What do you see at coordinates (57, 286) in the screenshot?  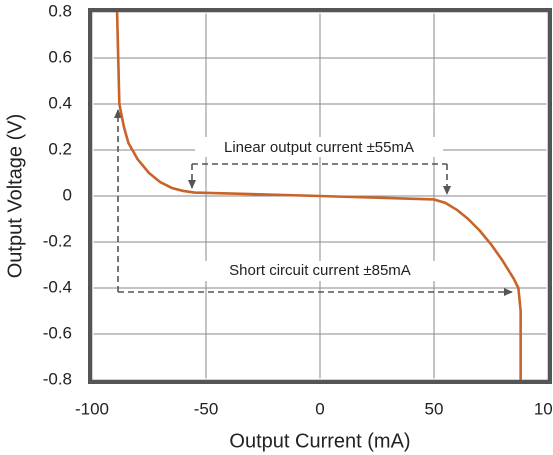 I see `y-tick-label: -0.4` at bounding box center [57, 286].